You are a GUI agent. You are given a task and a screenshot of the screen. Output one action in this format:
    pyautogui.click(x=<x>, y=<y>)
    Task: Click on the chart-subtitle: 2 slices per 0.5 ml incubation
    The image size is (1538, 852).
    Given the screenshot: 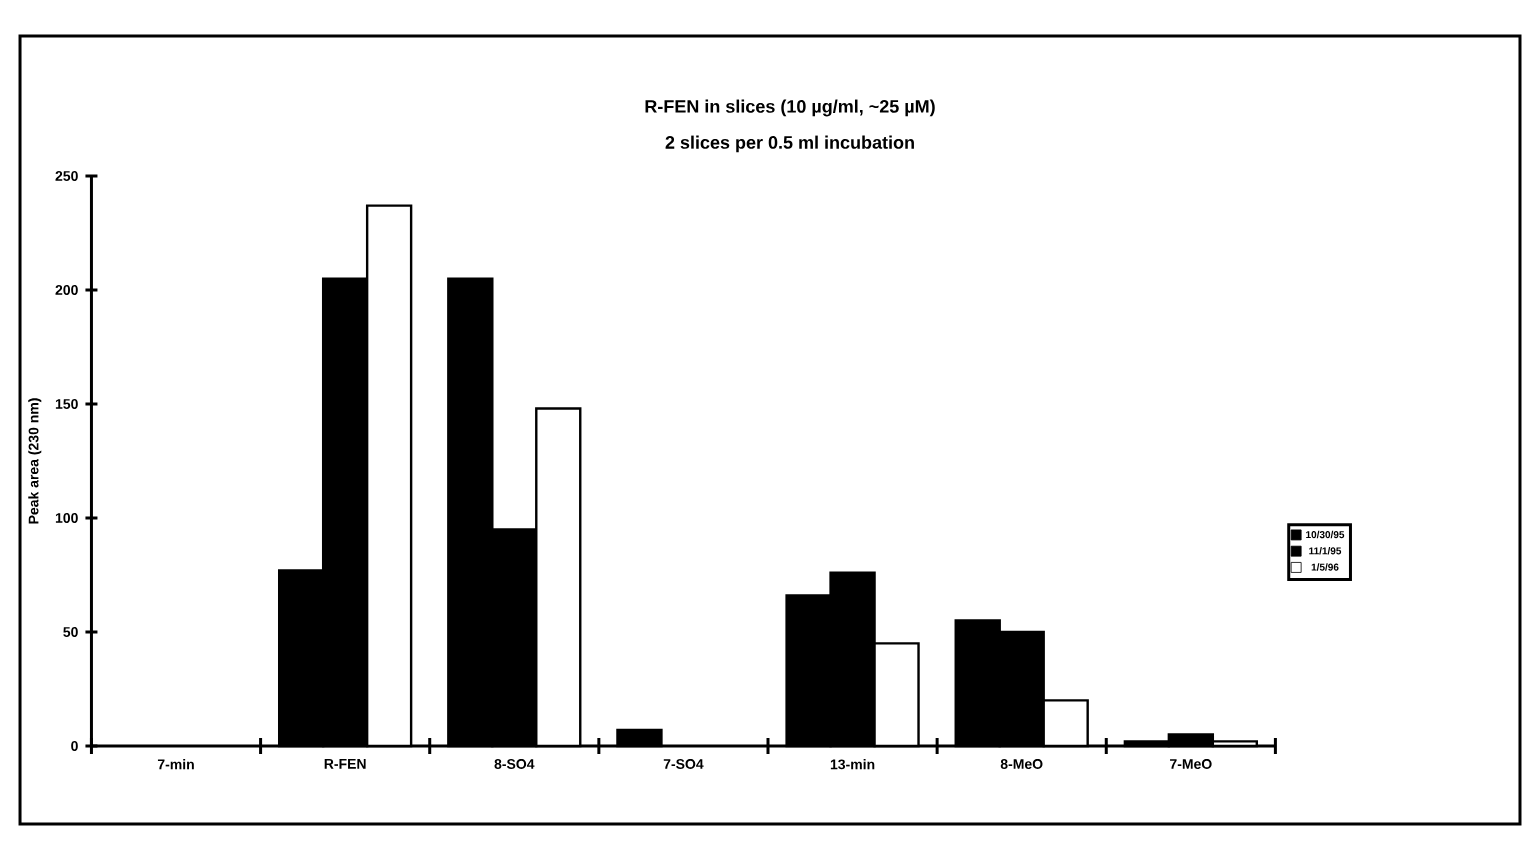 What is the action you would take?
    pyautogui.click(x=789, y=144)
    